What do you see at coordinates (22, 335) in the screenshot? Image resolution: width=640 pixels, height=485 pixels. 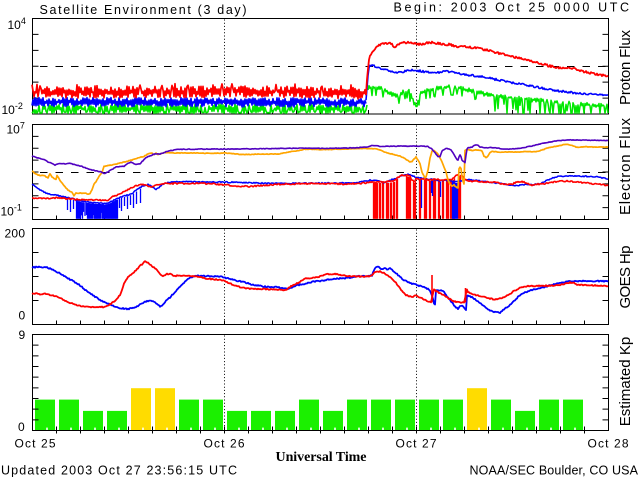 I see `svg-text: 9` at bounding box center [22, 335].